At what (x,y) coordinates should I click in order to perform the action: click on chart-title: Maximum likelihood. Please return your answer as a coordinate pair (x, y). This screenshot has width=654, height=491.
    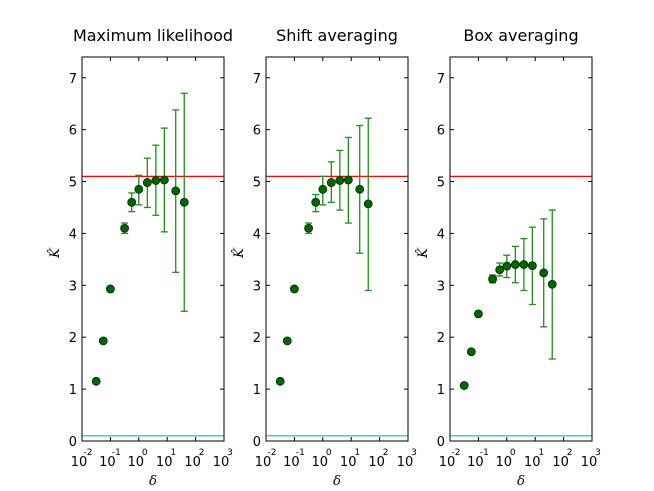
    Looking at the image, I should click on (153, 35).